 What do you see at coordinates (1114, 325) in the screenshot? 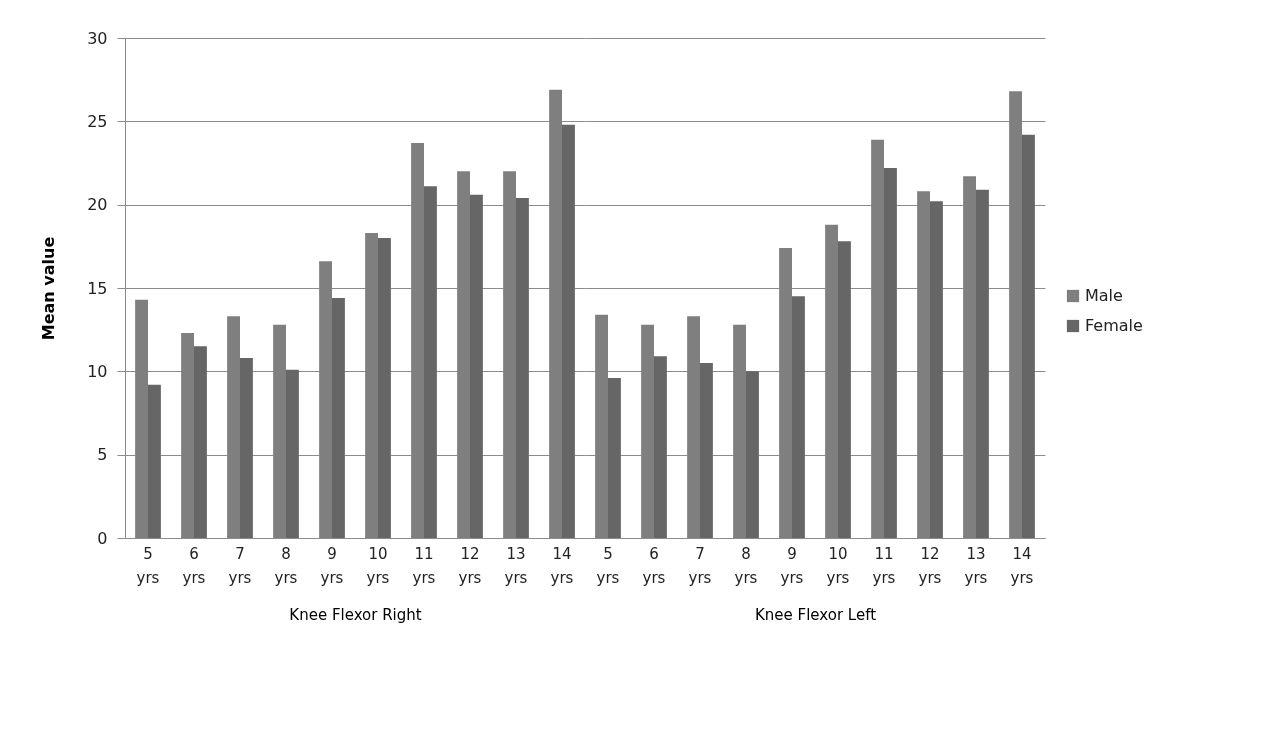
I see `legend-label: Female` at bounding box center [1114, 325].